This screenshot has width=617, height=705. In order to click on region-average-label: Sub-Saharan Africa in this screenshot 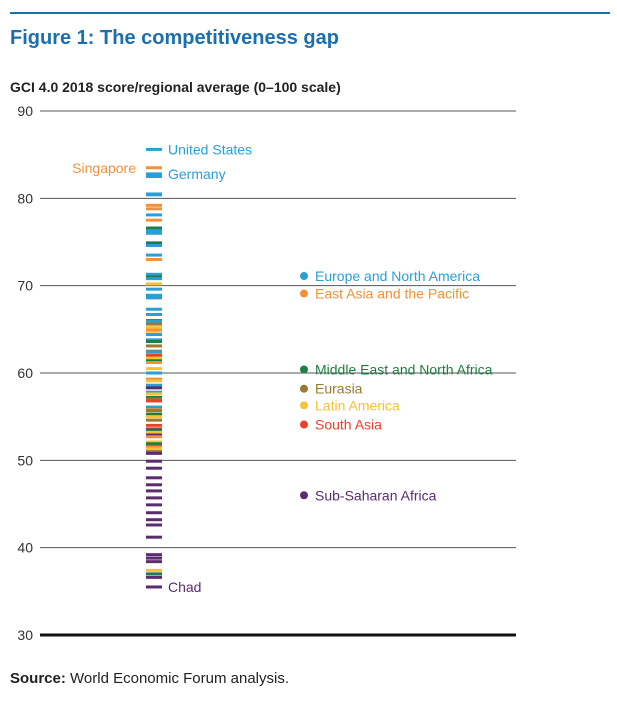, I will do `click(376, 495)`.